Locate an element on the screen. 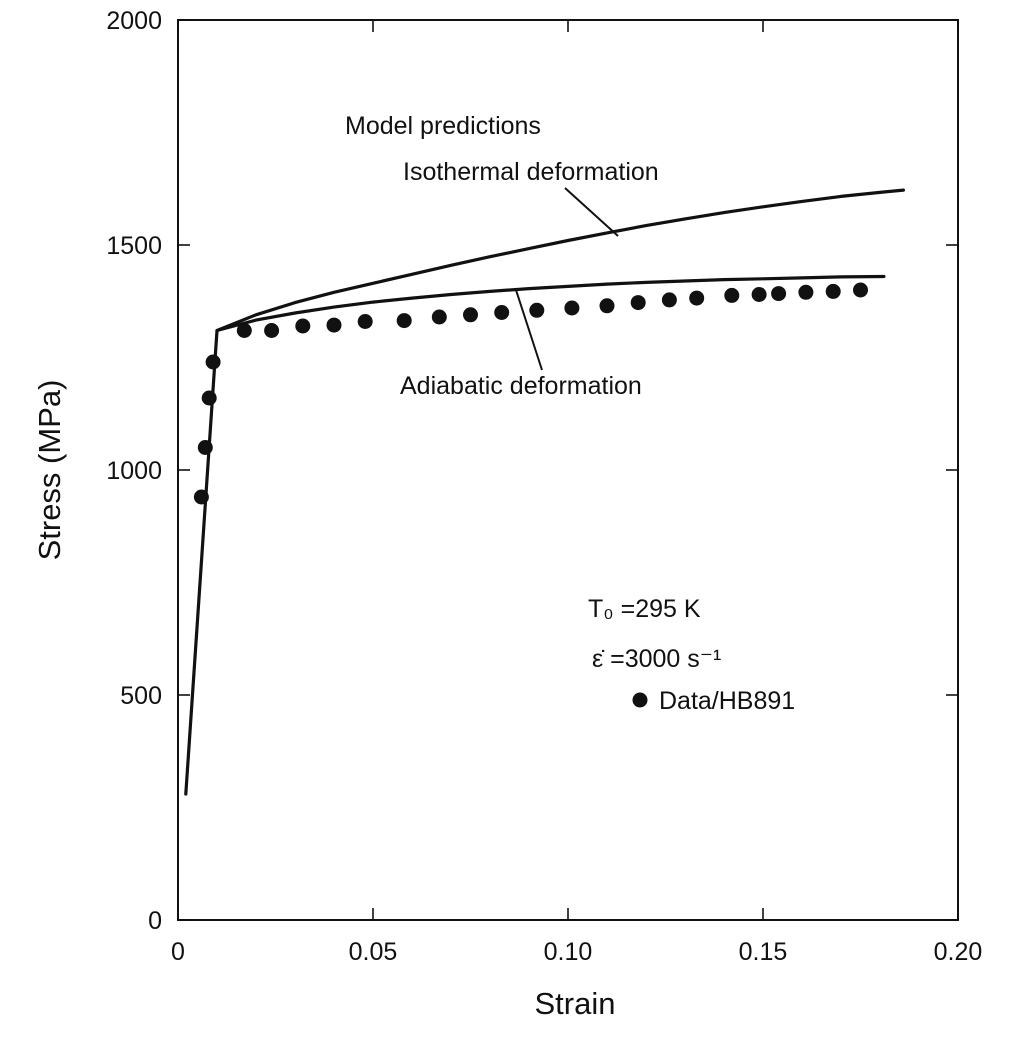 This screenshot has height=1040, width=1018. data-points is located at coordinates (530, 393).